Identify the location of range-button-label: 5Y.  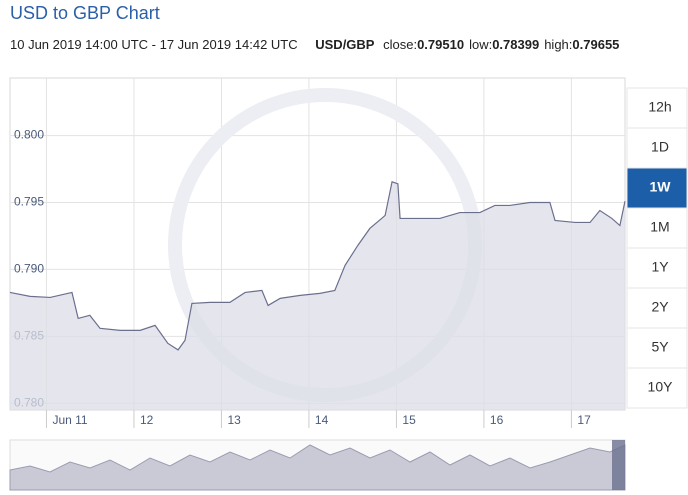
(660, 347).